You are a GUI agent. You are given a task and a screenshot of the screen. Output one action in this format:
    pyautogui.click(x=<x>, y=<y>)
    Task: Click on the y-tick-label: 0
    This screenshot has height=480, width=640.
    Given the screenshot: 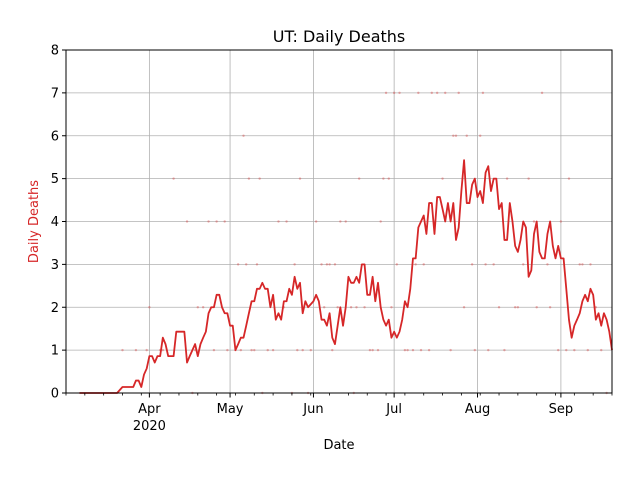 What is the action you would take?
    pyautogui.click(x=55, y=394)
    